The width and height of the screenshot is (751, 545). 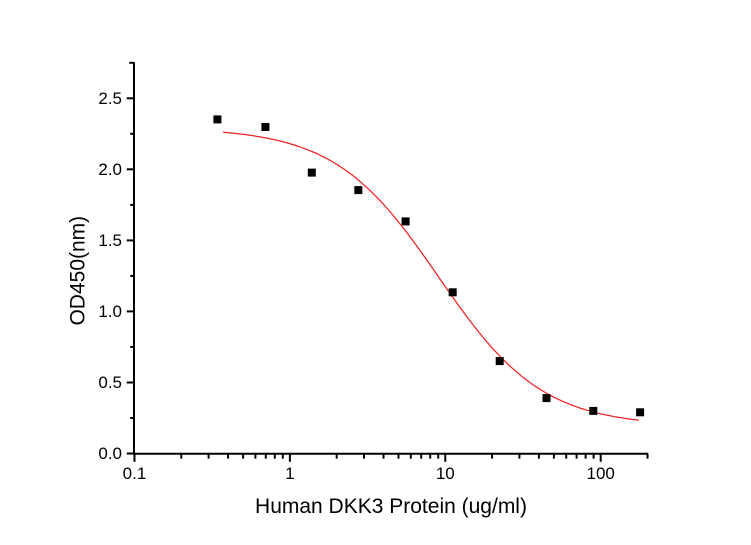 What do you see at coordinates (110, 382) in the screenshot?
I see `svg-text: 0.5` at bounding box center [110, 382].